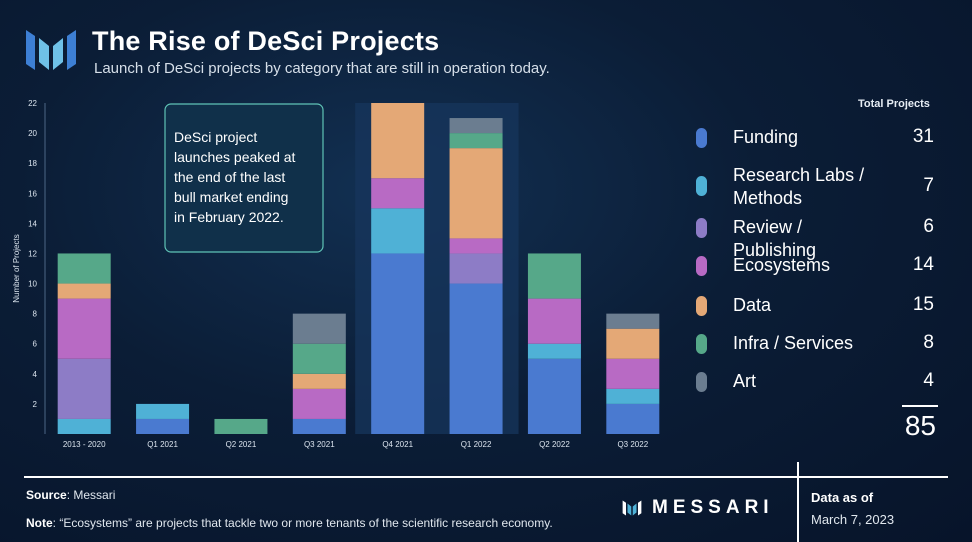  I want to click on x-tick-label: Q2 2021, so click(241, 444).